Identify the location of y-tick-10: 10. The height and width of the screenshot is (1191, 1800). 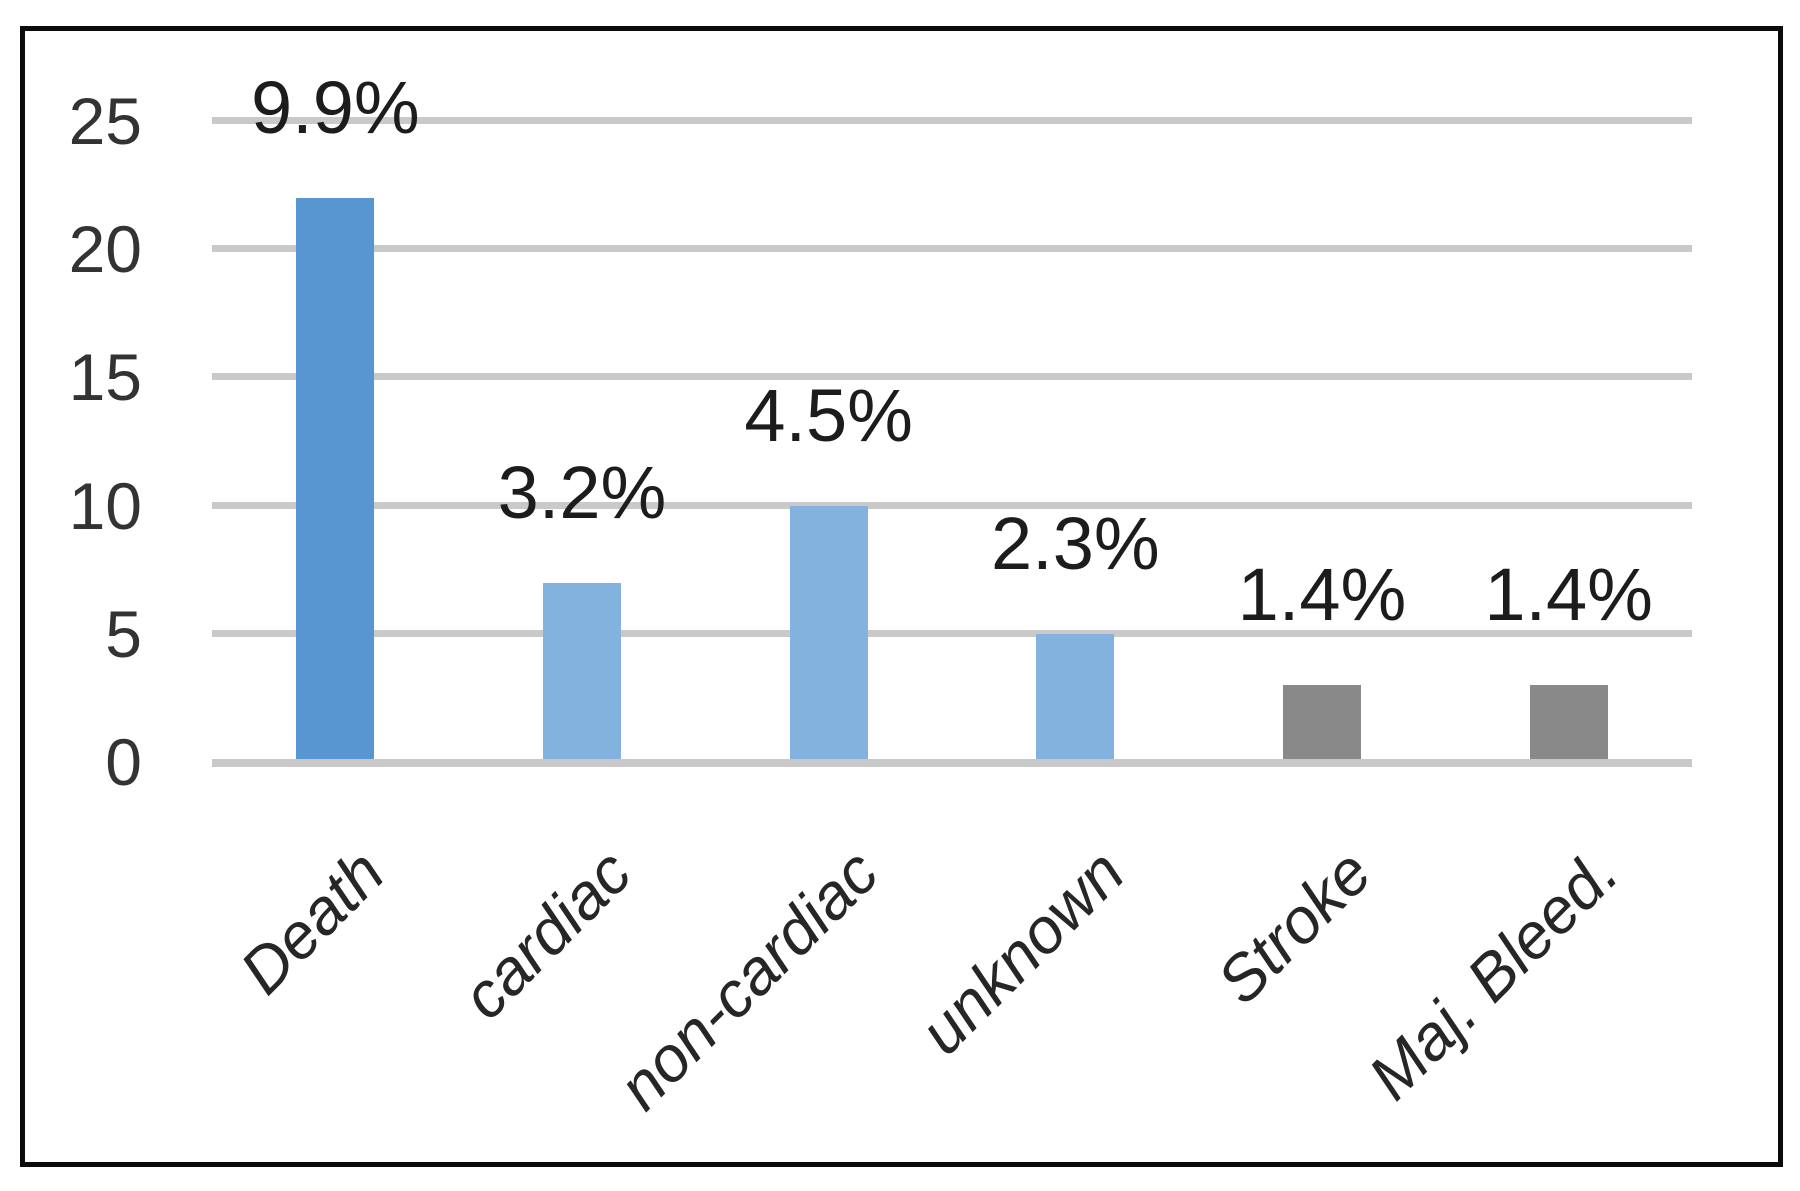
(105, 505).